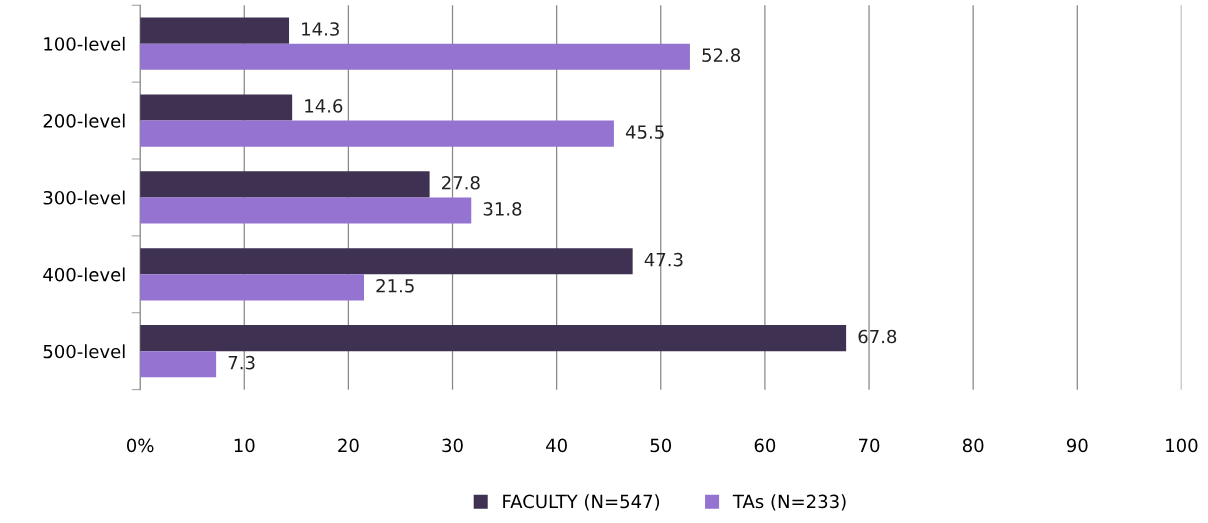 This screenshot has height=523, width=1208. What do you see at coordinates (241, 362) in the screenshot?
I see `data-label: 7.3` at bounding box center [241, 362].